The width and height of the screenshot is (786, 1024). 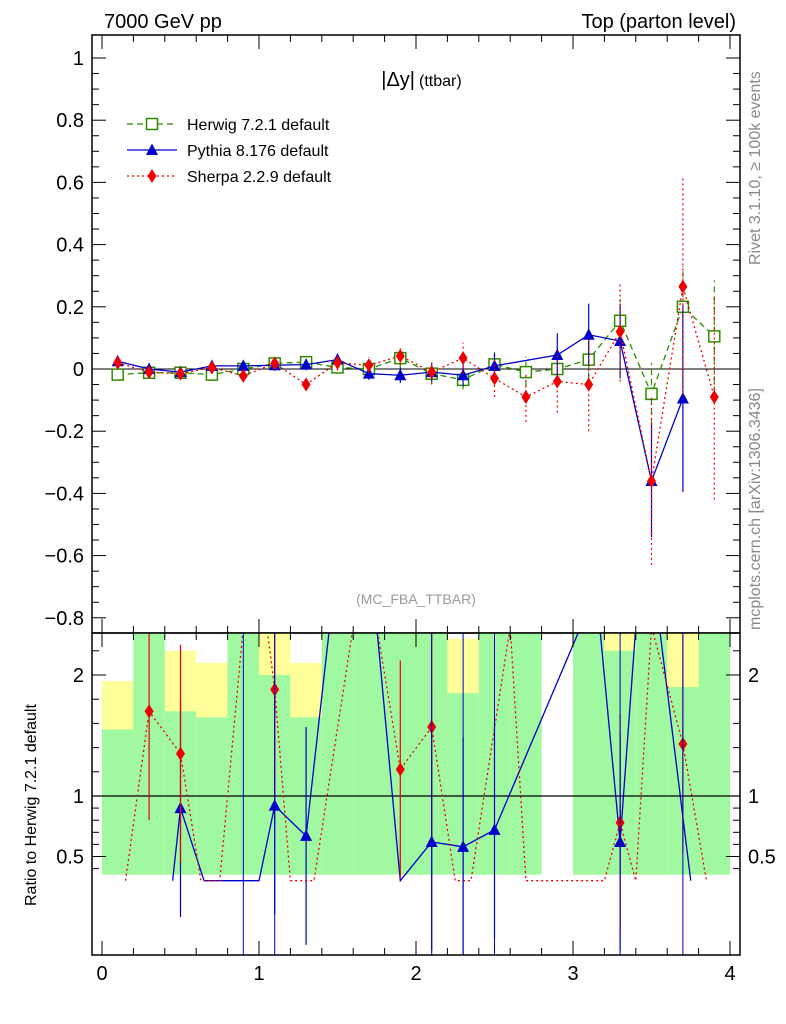 What do you see at coordinates (78, 370) in the screenshot?
I see `main-y-tick-label: 0` at bounding box center [78, 370].